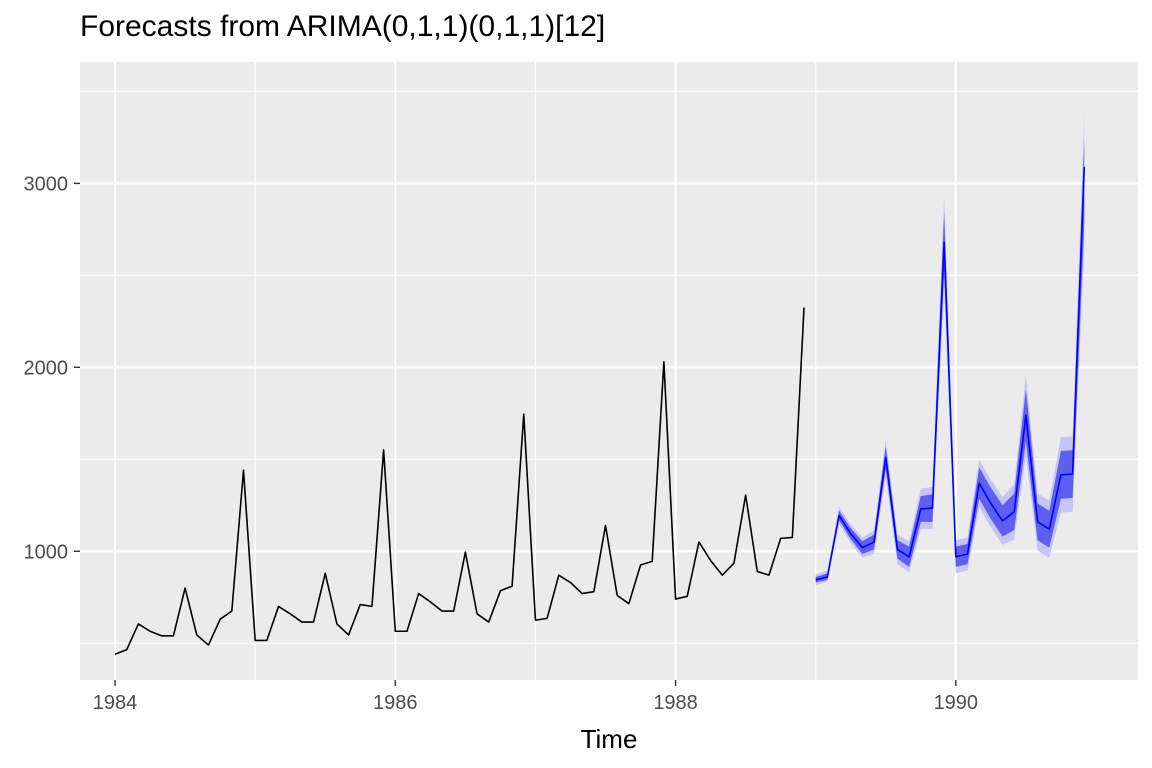 The width and height of the screenshot is (1152, 768). What do you see at coordinates (46, 184) in the screenshot?
I see `y-tick-label: 3000` at bounding box center [46, 184].